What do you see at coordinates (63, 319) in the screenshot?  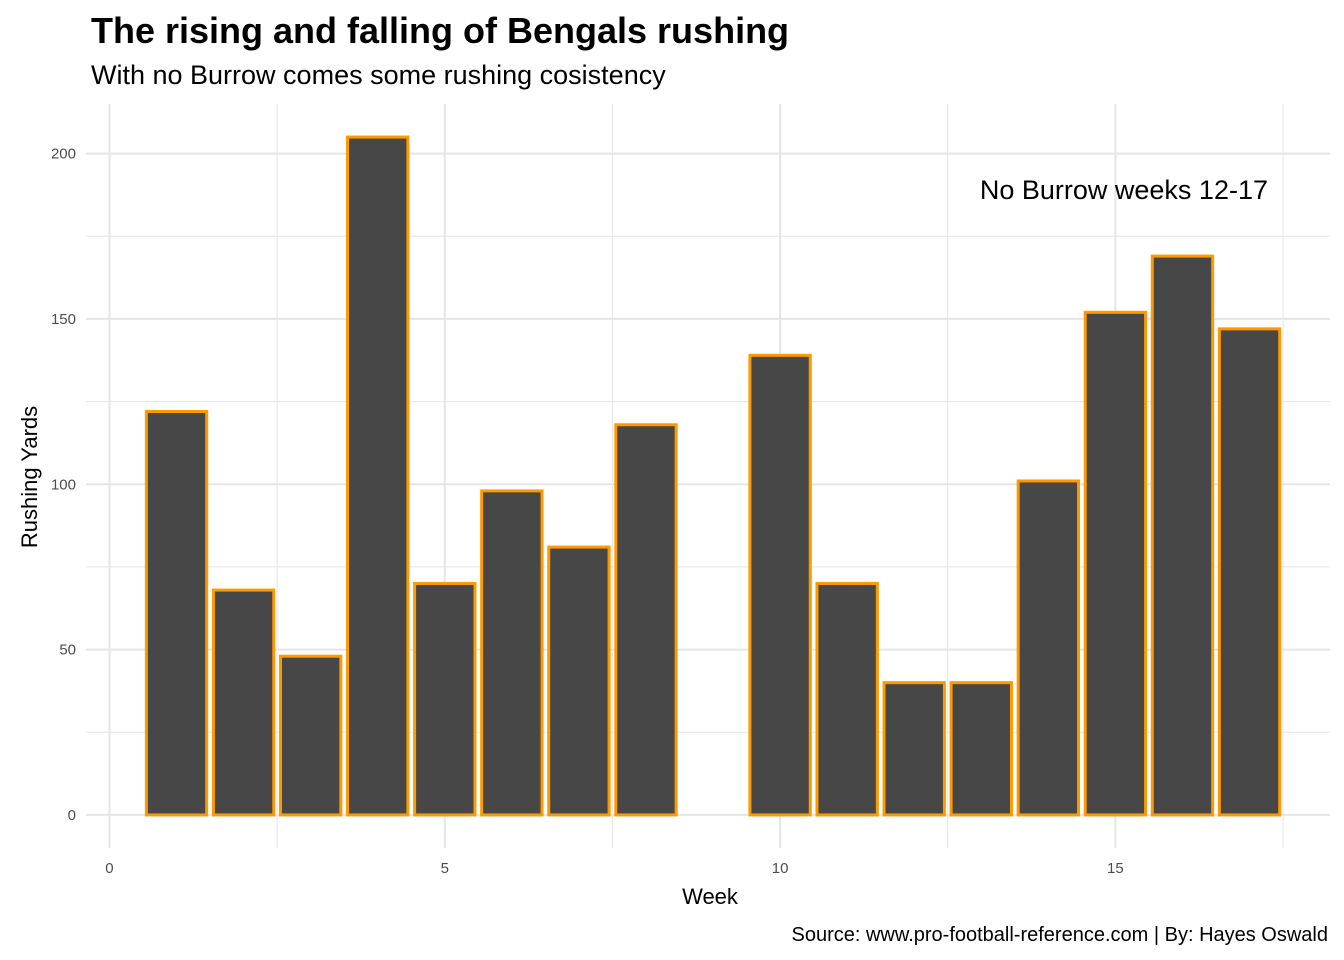 I see `y-tick-label: 150` at bounding box center [63, 319].